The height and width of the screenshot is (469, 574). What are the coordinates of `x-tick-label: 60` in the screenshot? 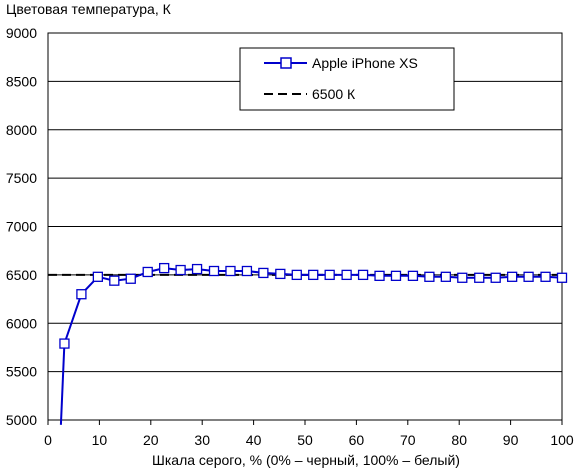 It's located at (357, 440).